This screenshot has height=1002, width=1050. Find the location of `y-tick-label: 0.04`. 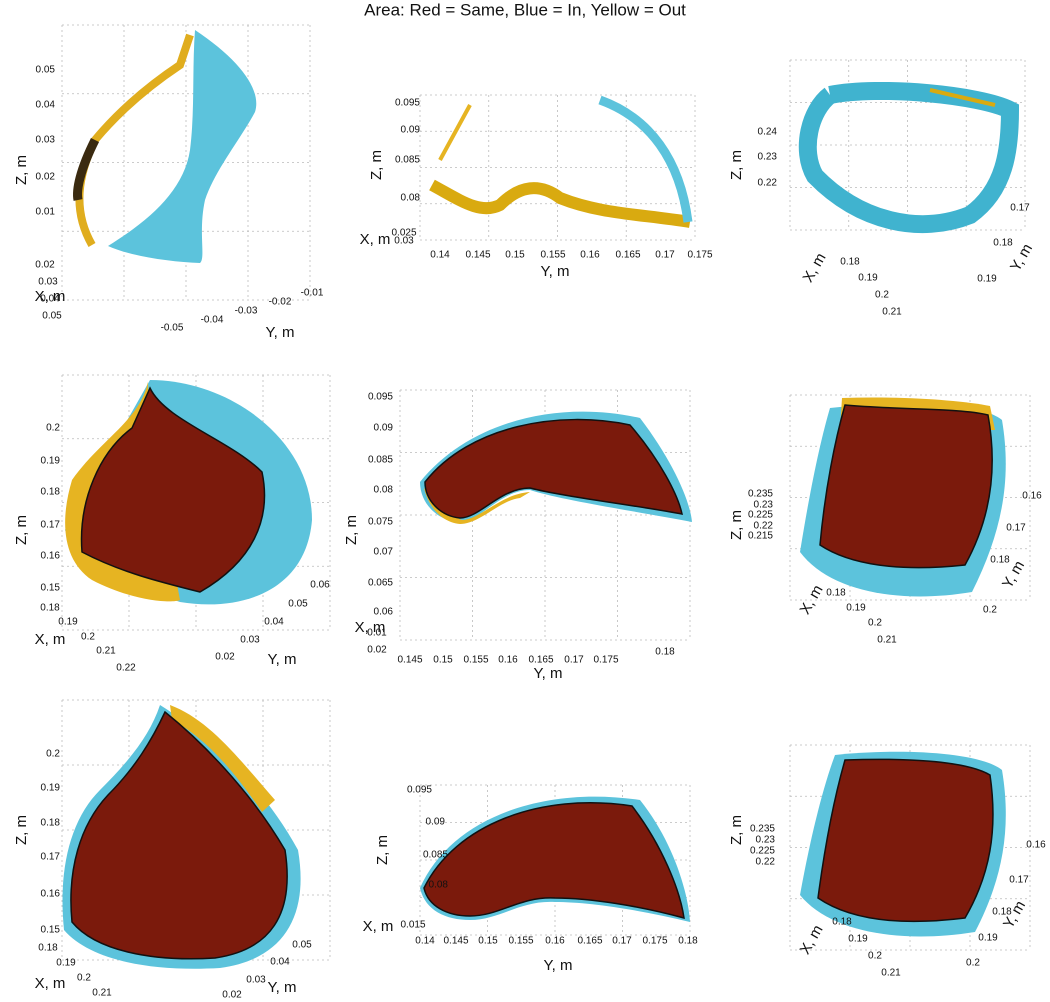

y-tick-label: 0.04 is located at coordinates (274, 622).